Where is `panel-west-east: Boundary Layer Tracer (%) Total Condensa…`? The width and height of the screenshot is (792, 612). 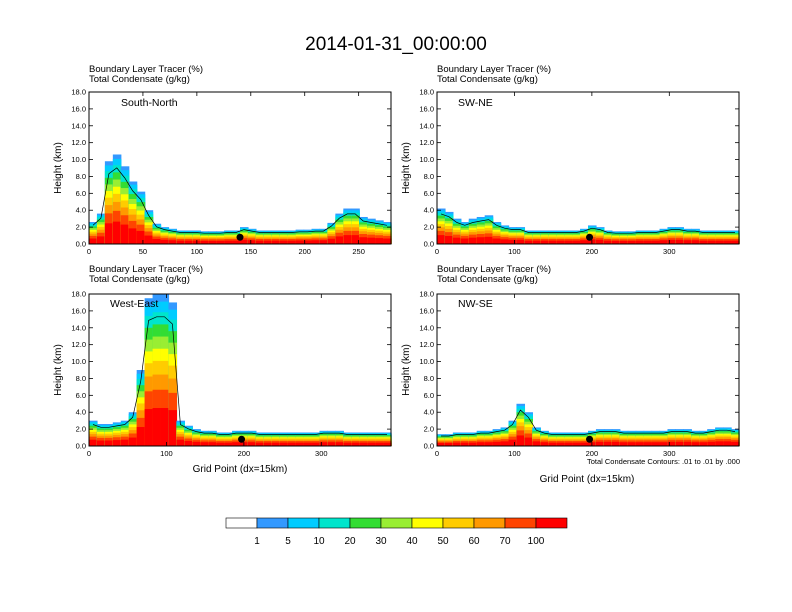 panel-west-east: Boundary Layer Tracer (%) Total Condensa… is located at coordinates (222, 369).